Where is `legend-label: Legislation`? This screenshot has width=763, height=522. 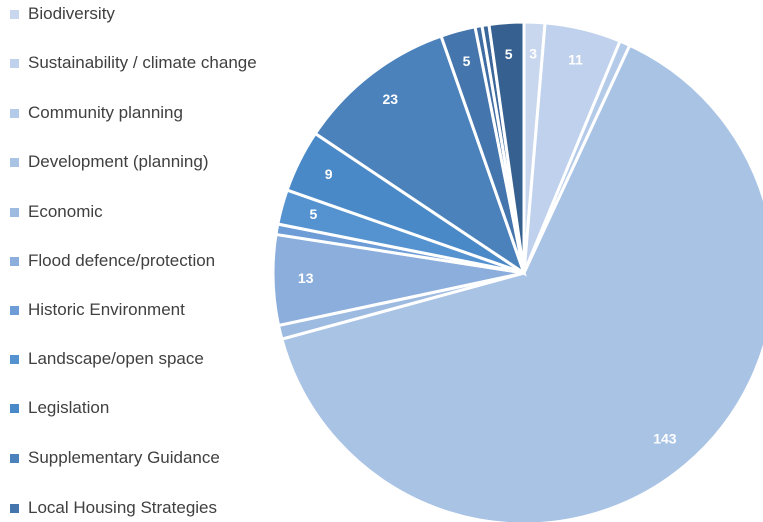 legend-label: Legislation is located at coordinates (69, 407).